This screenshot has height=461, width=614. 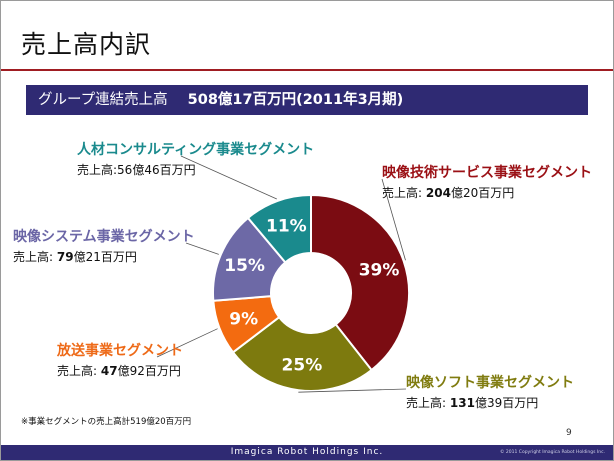 I want to click on slide-title: 売上高内訳, so click(x=86, y=44).